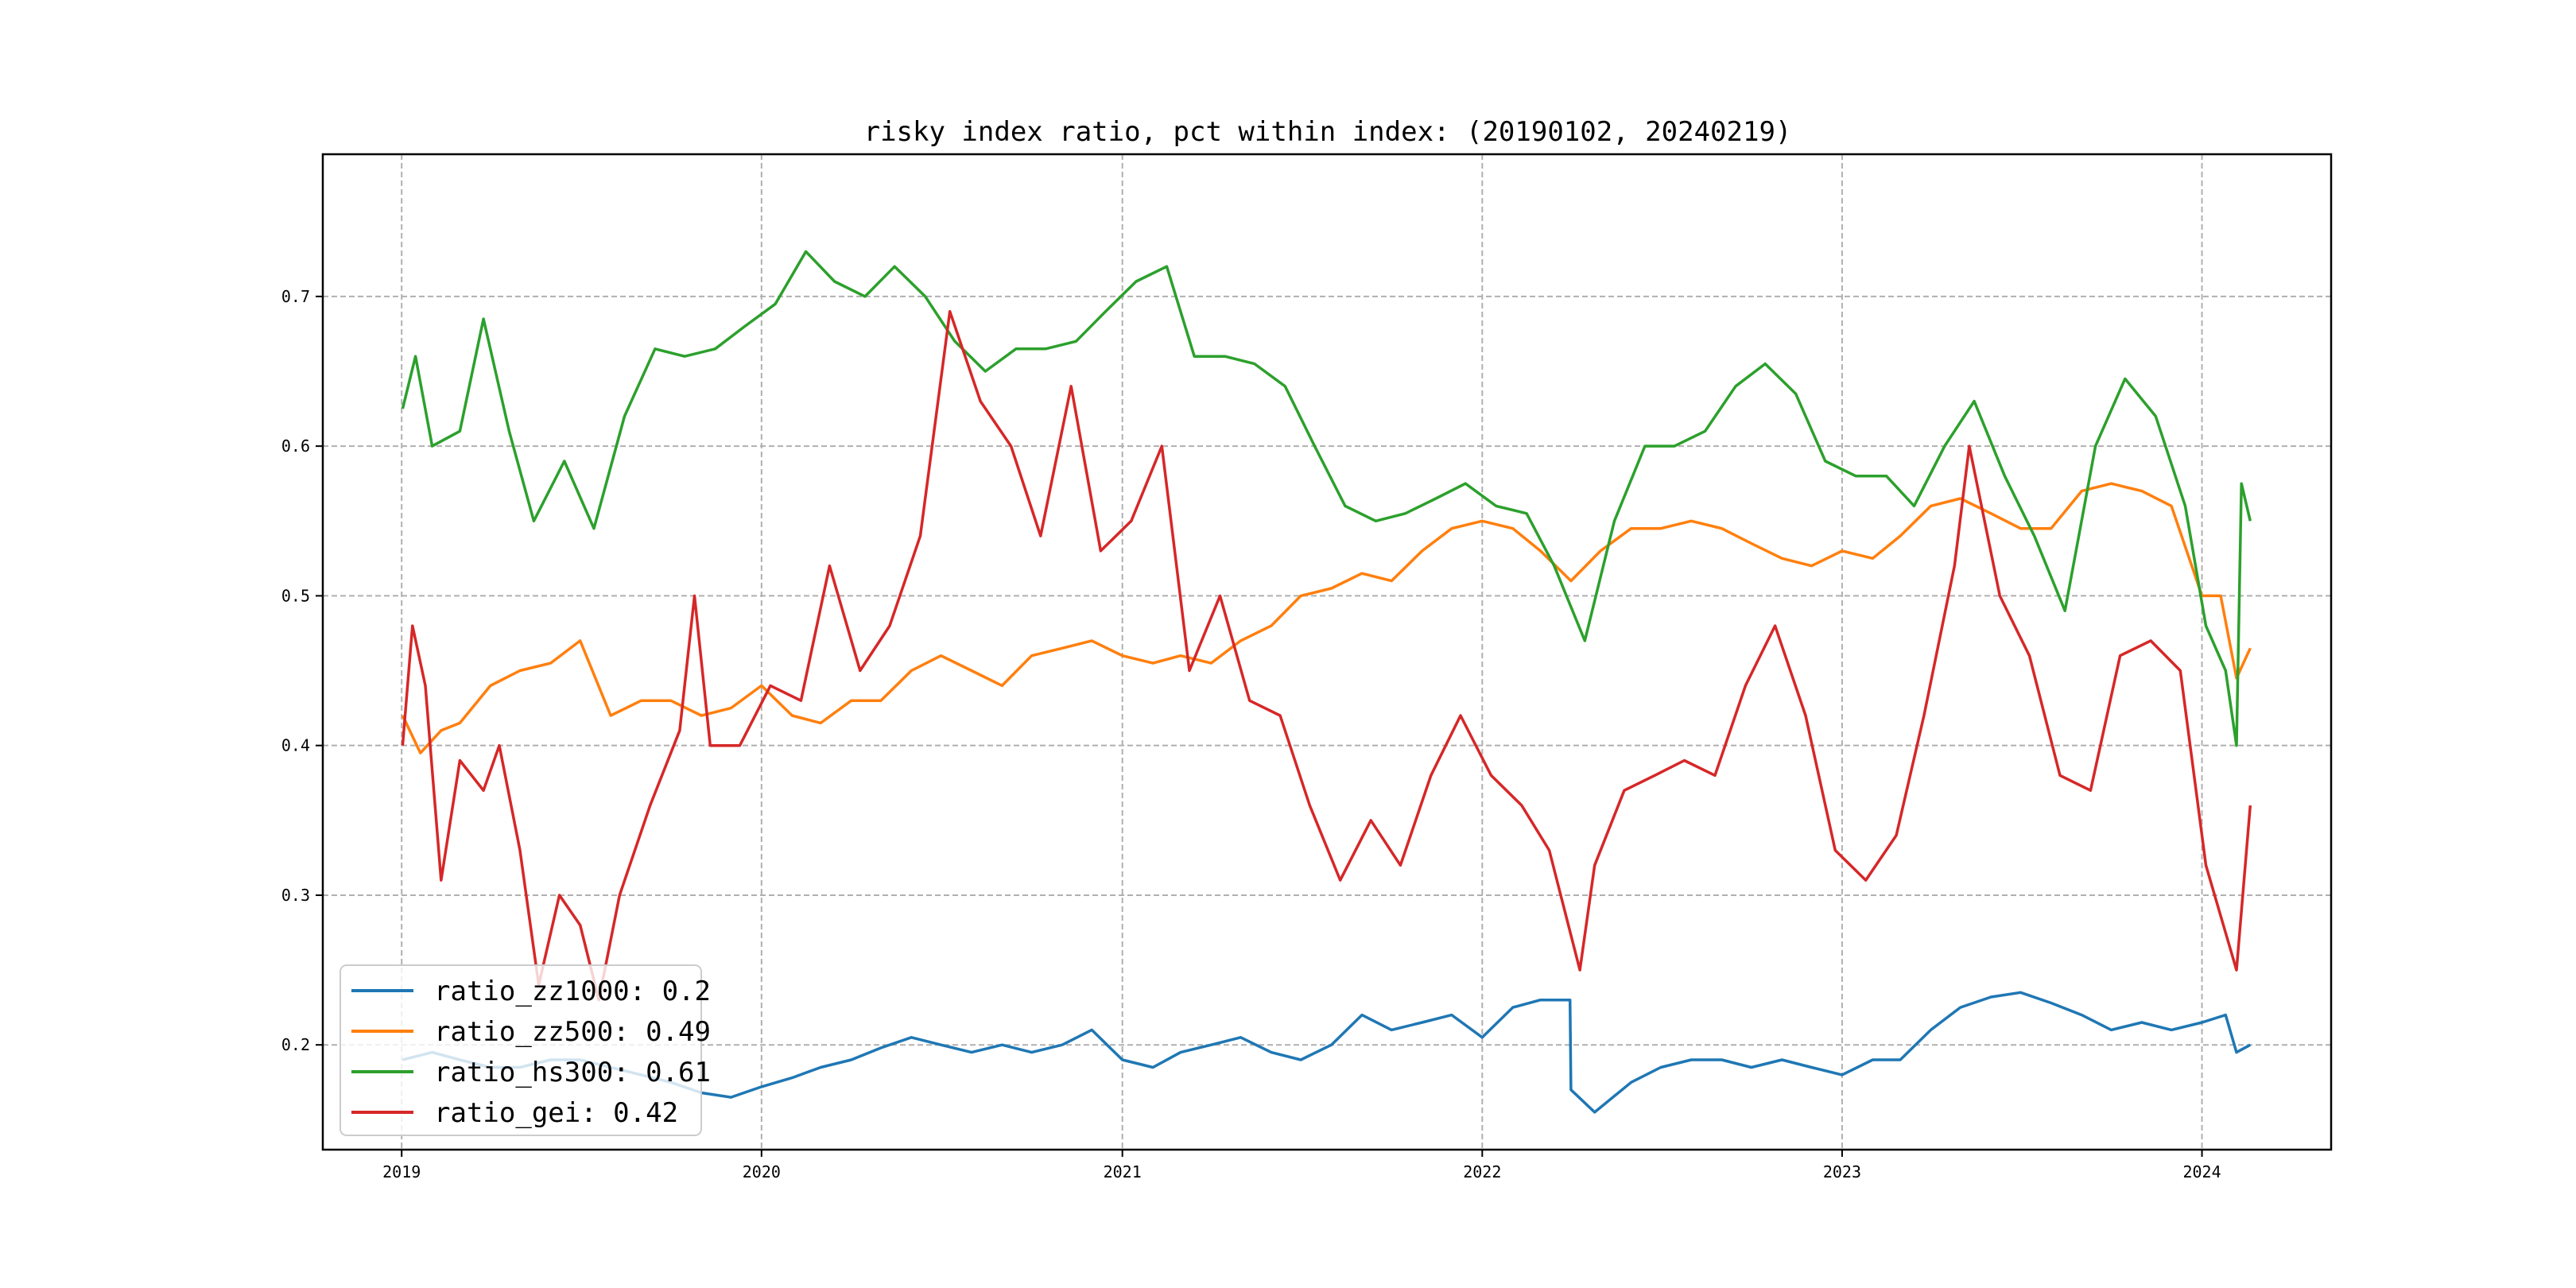  What do you see at coordinates (295, 296) in the screenshot?
I see `y-tick-label: 0.7` at bounding box center [295, 296].